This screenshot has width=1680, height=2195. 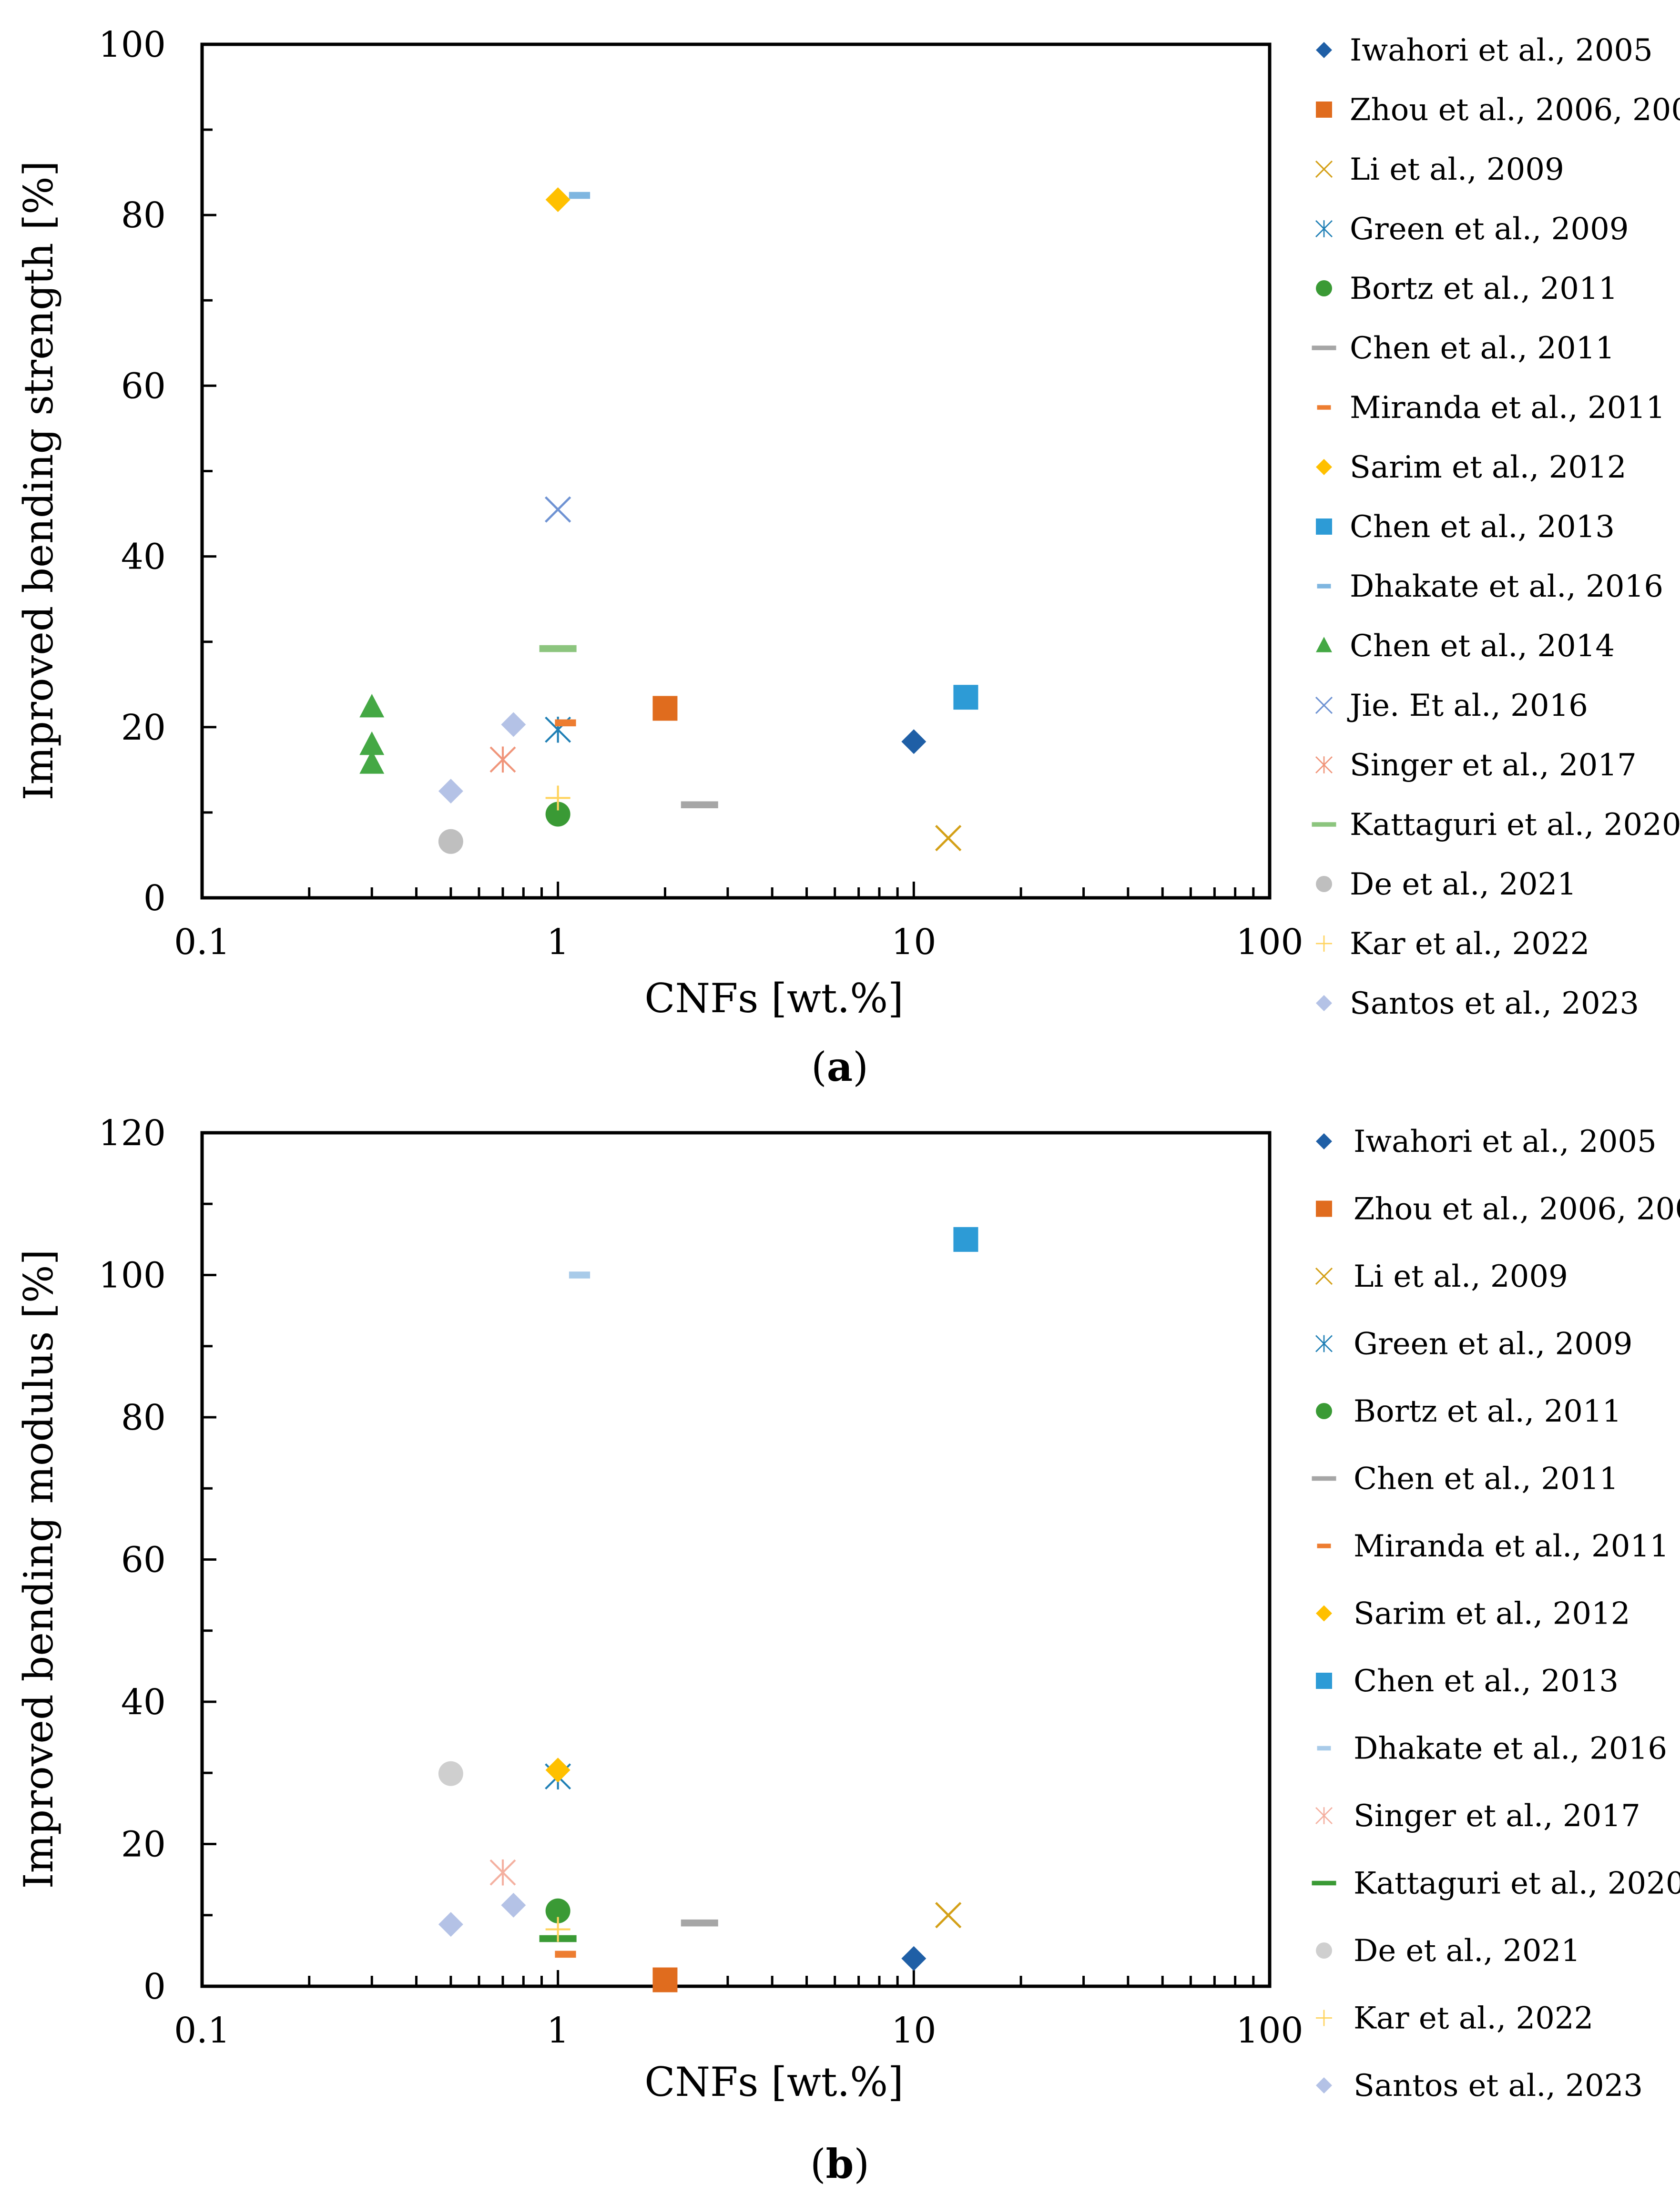 I want to click on legend-item: Singer et al., 2017, so click(x=1477, y=1817).